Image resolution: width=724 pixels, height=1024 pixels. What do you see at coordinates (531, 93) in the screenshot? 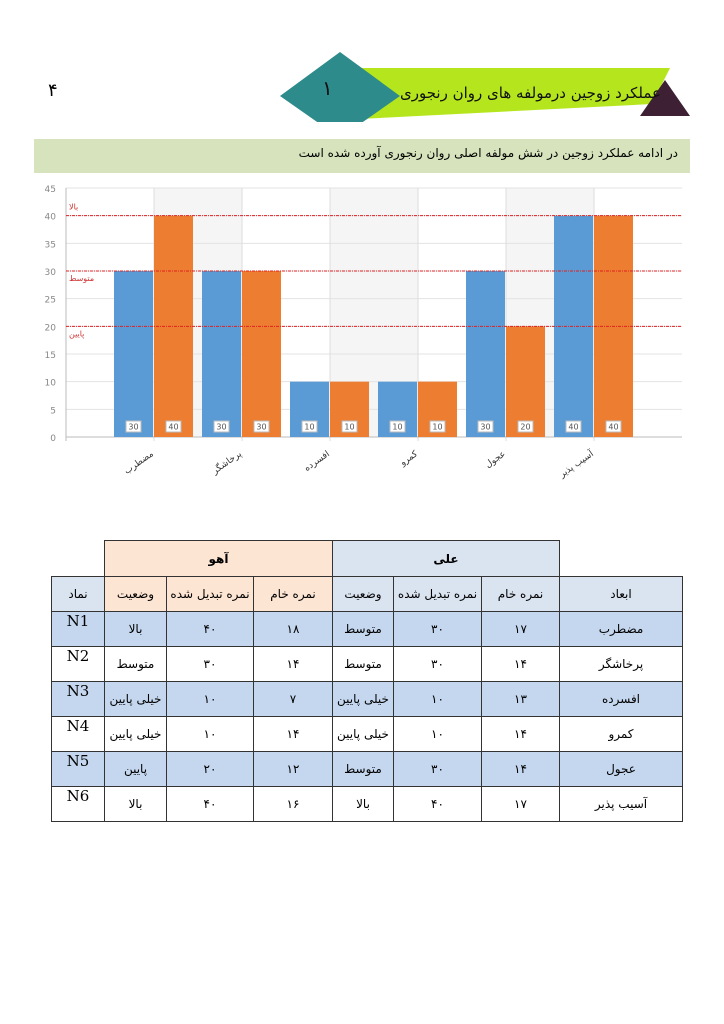
I see `section-title: عملکرد زوجین درمولفه های روان رنجوری` at bounding box center [531, 93].